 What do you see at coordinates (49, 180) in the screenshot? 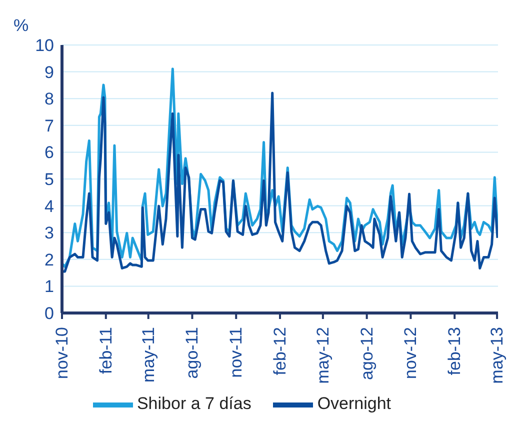
I see `y-tick-label: 5` at bounding box center [49, 180].